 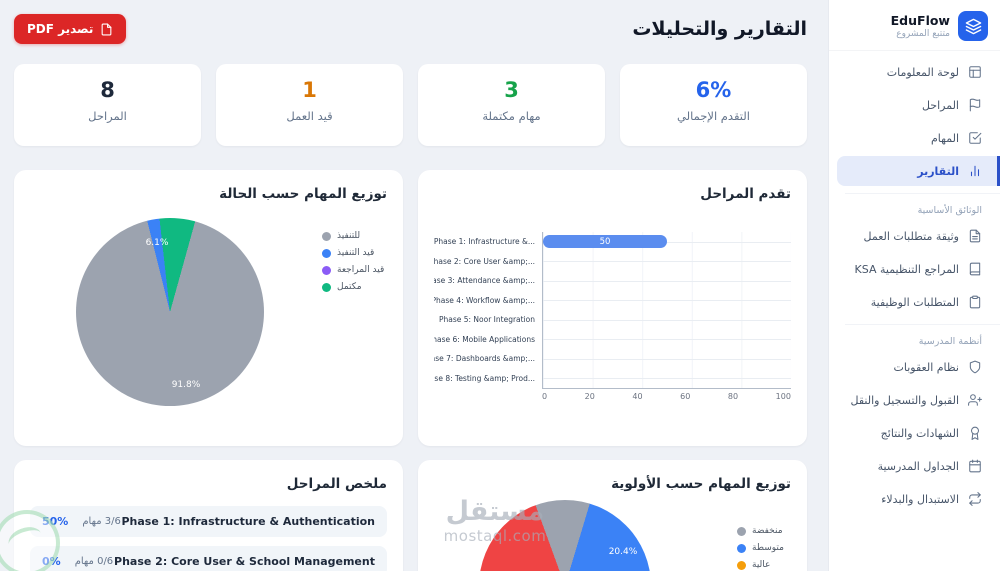 I want to click on sidebar-item-label: الاستبدال والبدلاء, so click(x=920, y=499).